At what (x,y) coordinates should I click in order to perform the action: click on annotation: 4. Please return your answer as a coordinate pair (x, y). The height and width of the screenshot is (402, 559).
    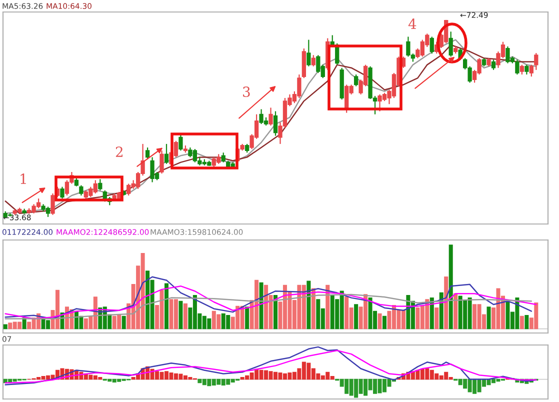
    Looking at the image, I should click on (412, 23).